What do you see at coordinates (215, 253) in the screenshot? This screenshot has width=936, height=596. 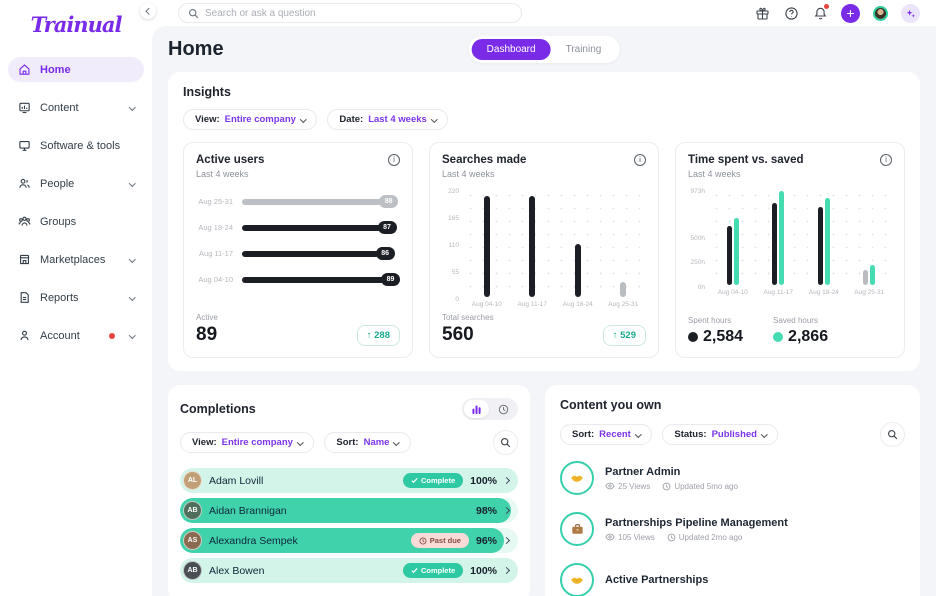 I see `week-label: Aug 11-17` at bounding box center [215, 253].